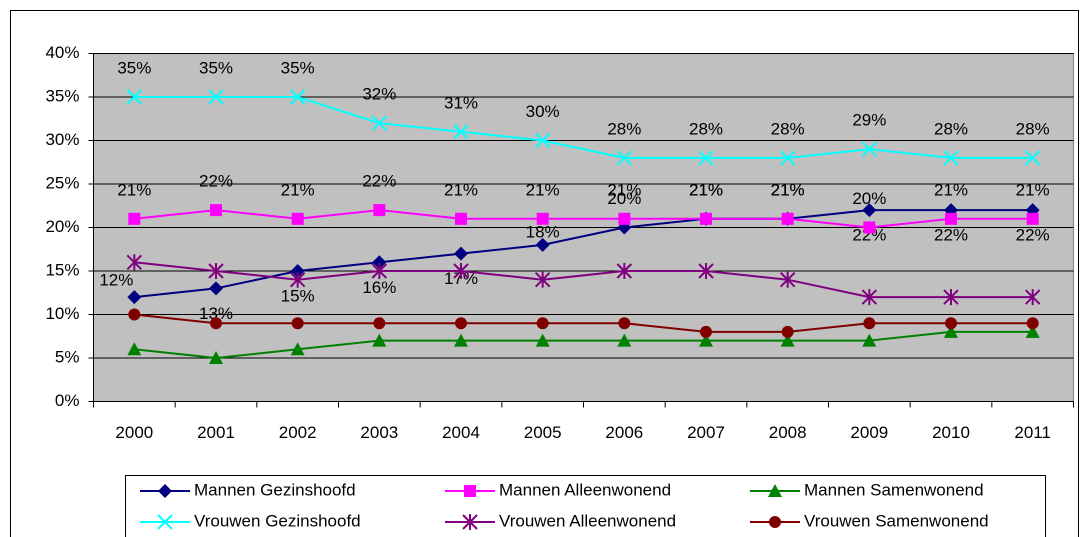 The width and height of the screenshot is (1080, 537). I want to click on data-label: 30%, so click(543, 111).